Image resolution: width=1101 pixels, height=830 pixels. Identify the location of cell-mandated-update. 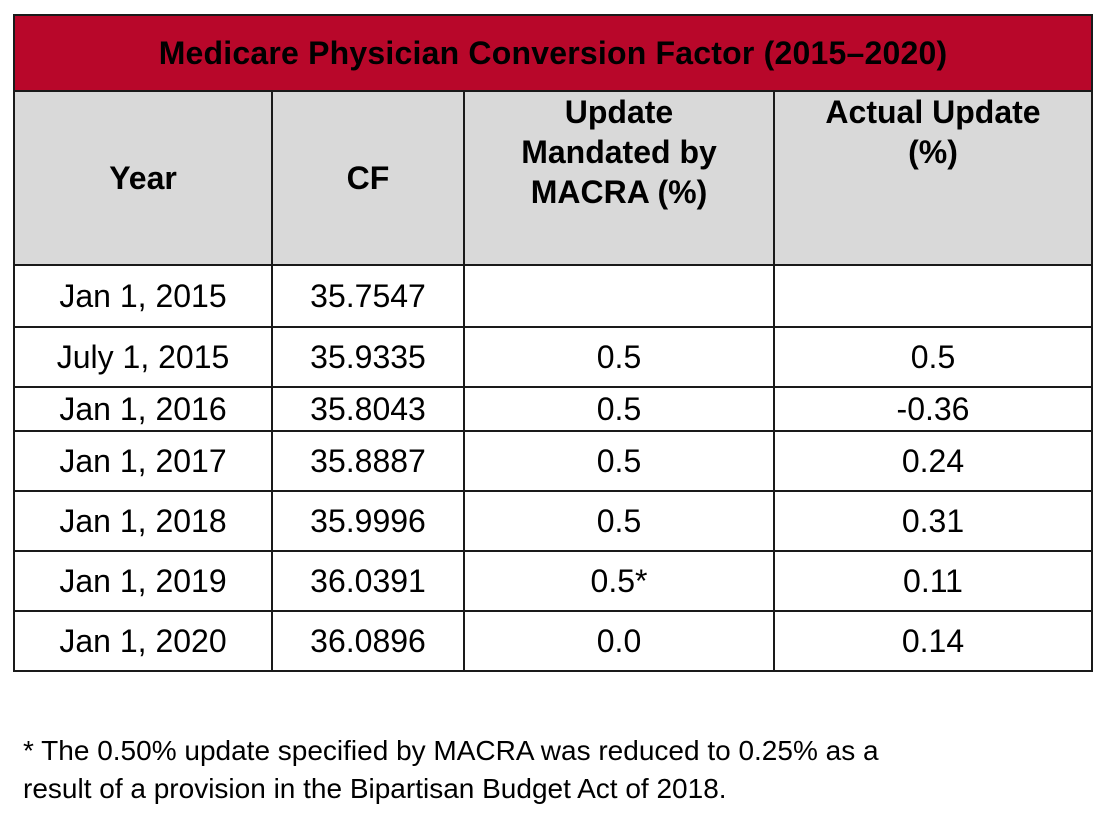
(619, 296).